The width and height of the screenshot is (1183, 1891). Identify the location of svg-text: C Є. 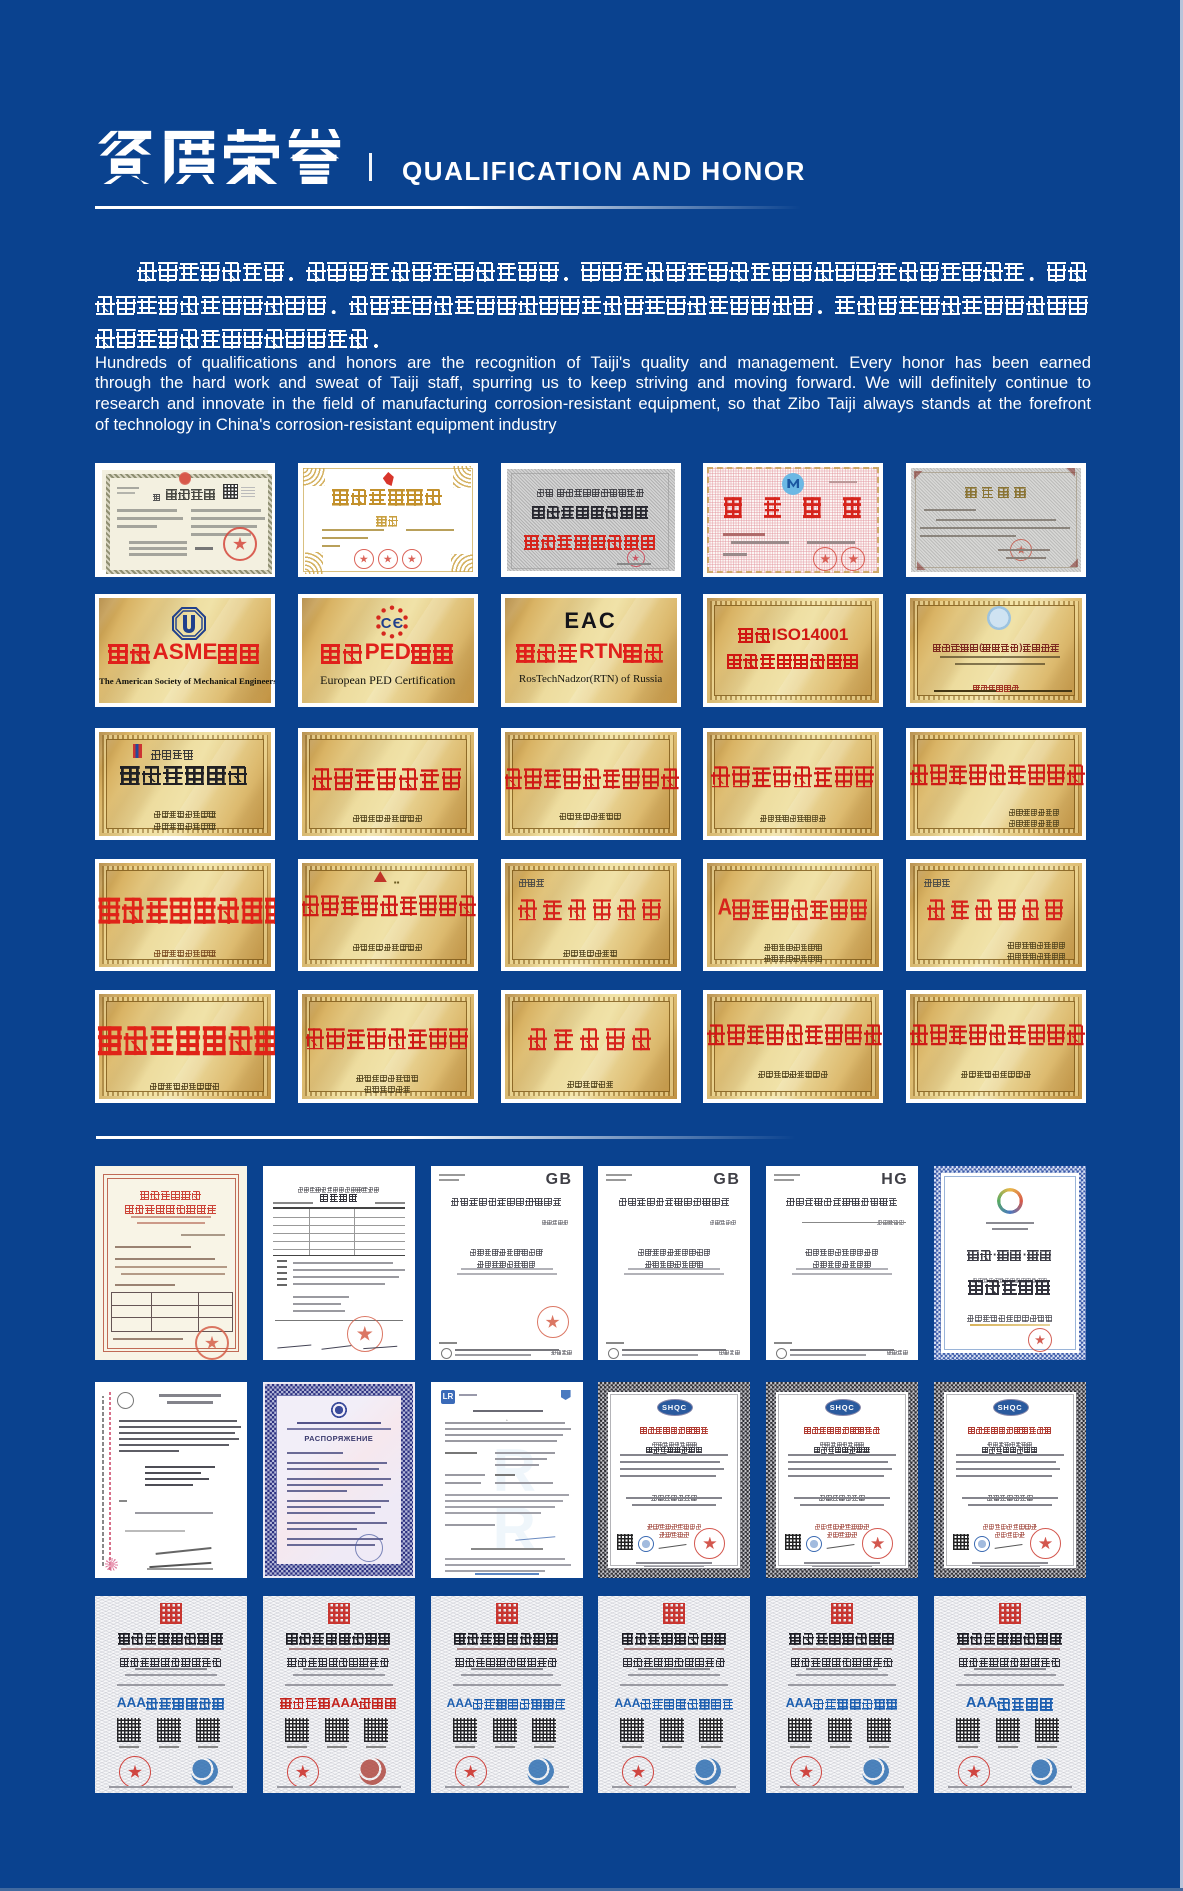
(392, 624).